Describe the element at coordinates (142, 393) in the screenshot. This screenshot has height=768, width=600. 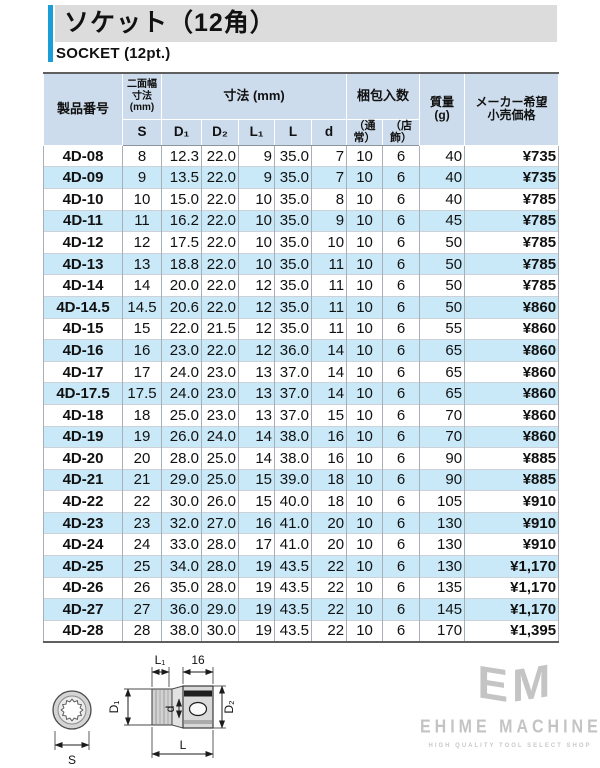
I see `cell-s: 17.5` at that location.